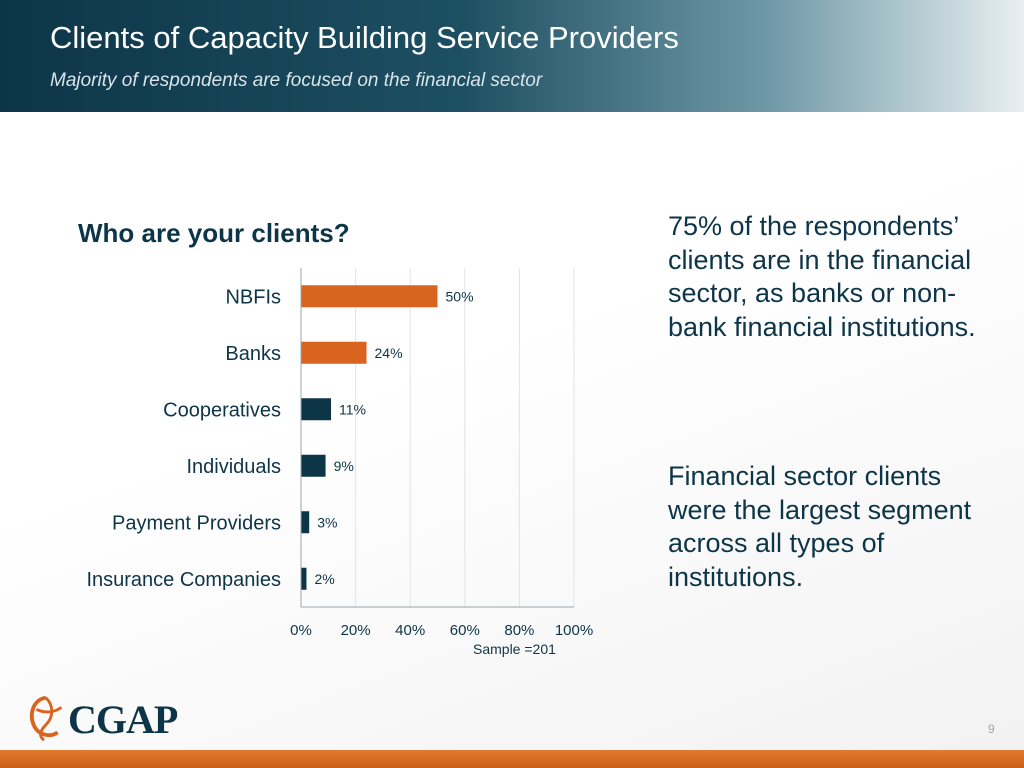 The height and width of the screenshot is (768, 1024). Describe the element at coordinates (313, 465) in the screenshot. I see `bar-individuals` at that location.